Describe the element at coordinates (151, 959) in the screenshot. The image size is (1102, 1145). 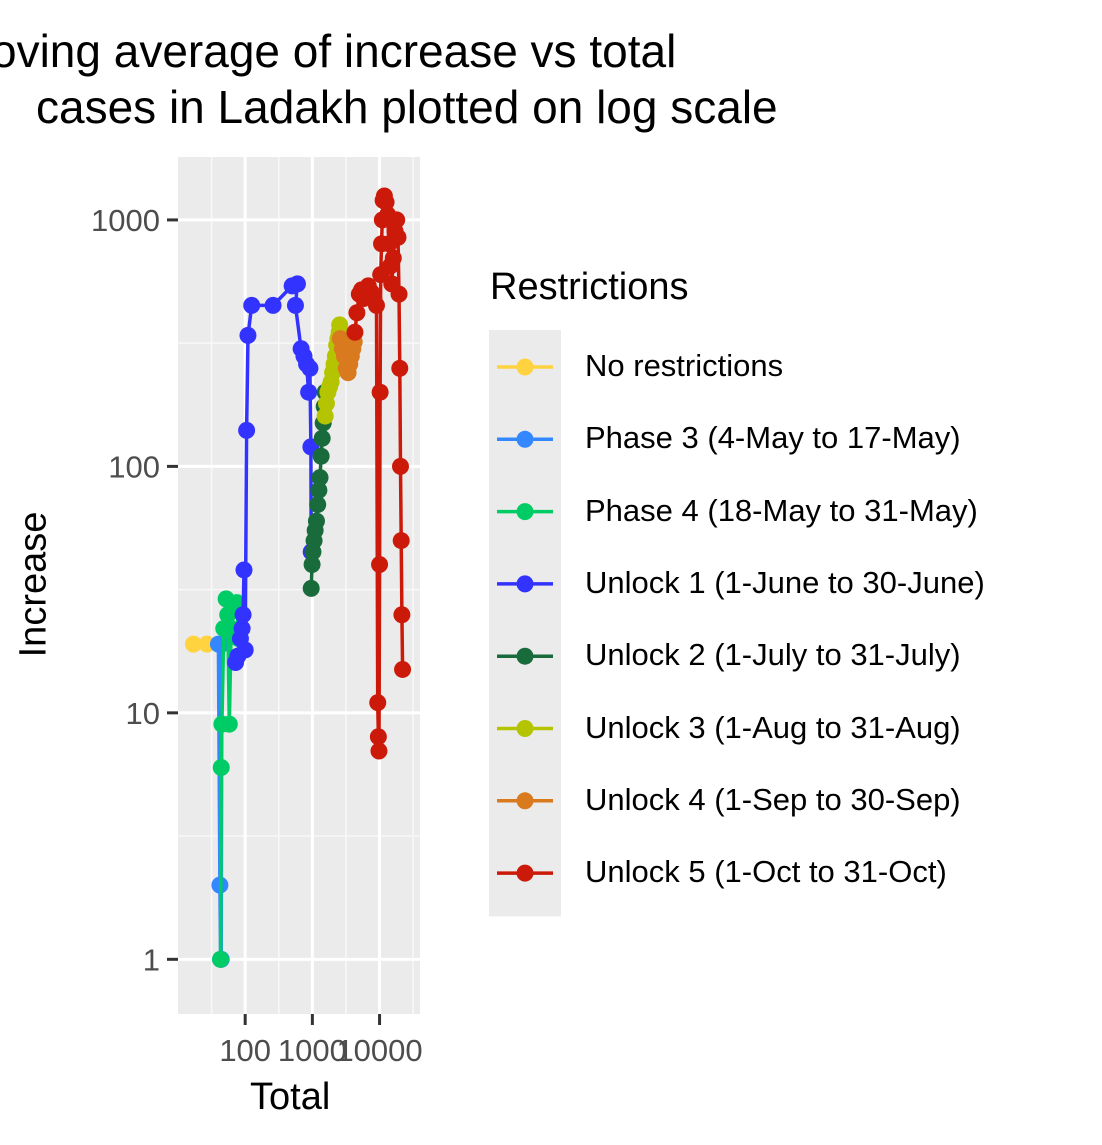
I see `y-tick-label: 1` at that location.